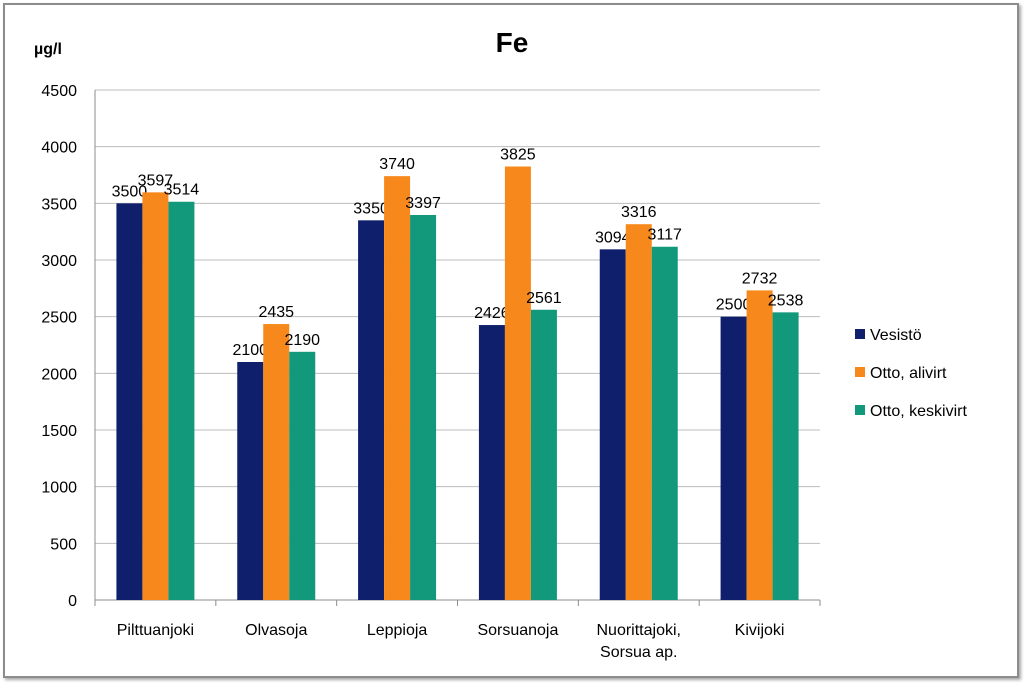  Describe the element at coordinates (665, 235) in the screenshot. I see `data-label: 3117` at that location.